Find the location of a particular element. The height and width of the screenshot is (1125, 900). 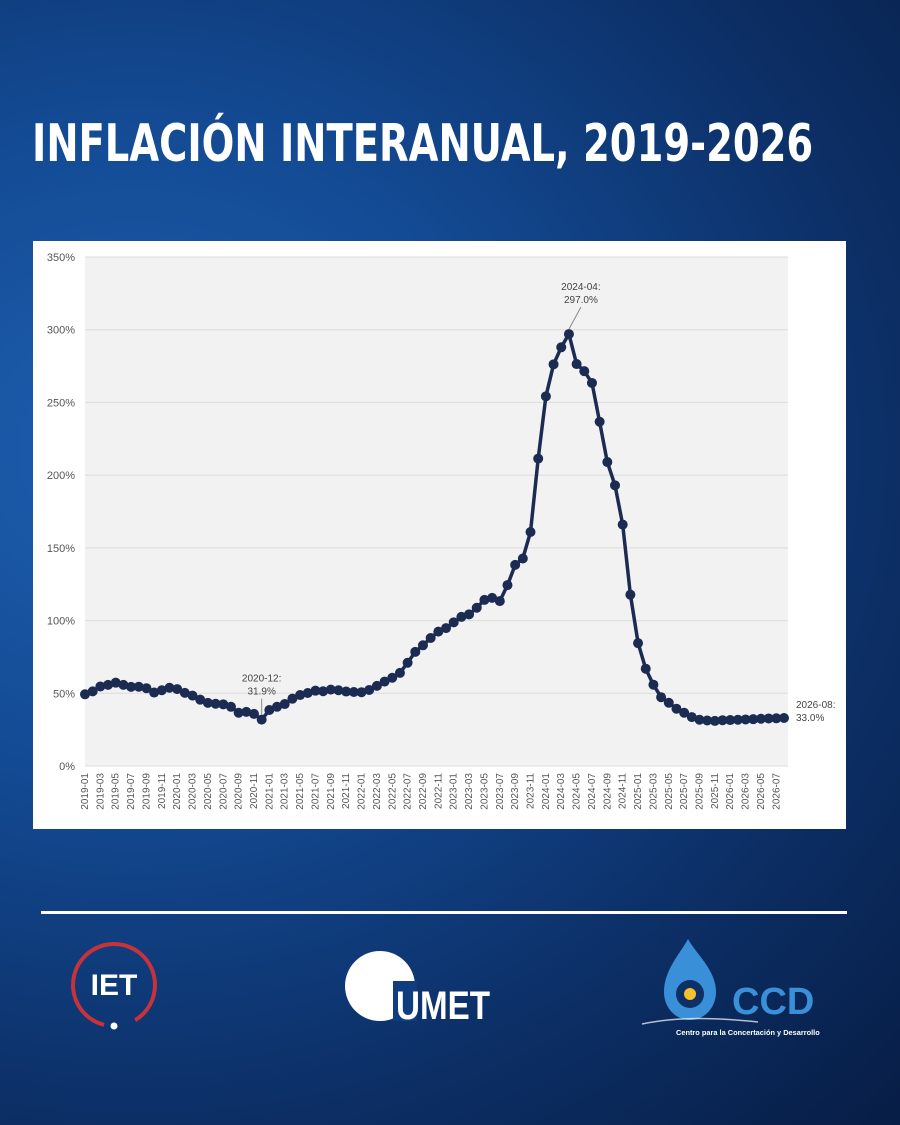

page-title: INFLACIÓN INTERANUAL, 2019-2026 is located at coordinates (423, 144).